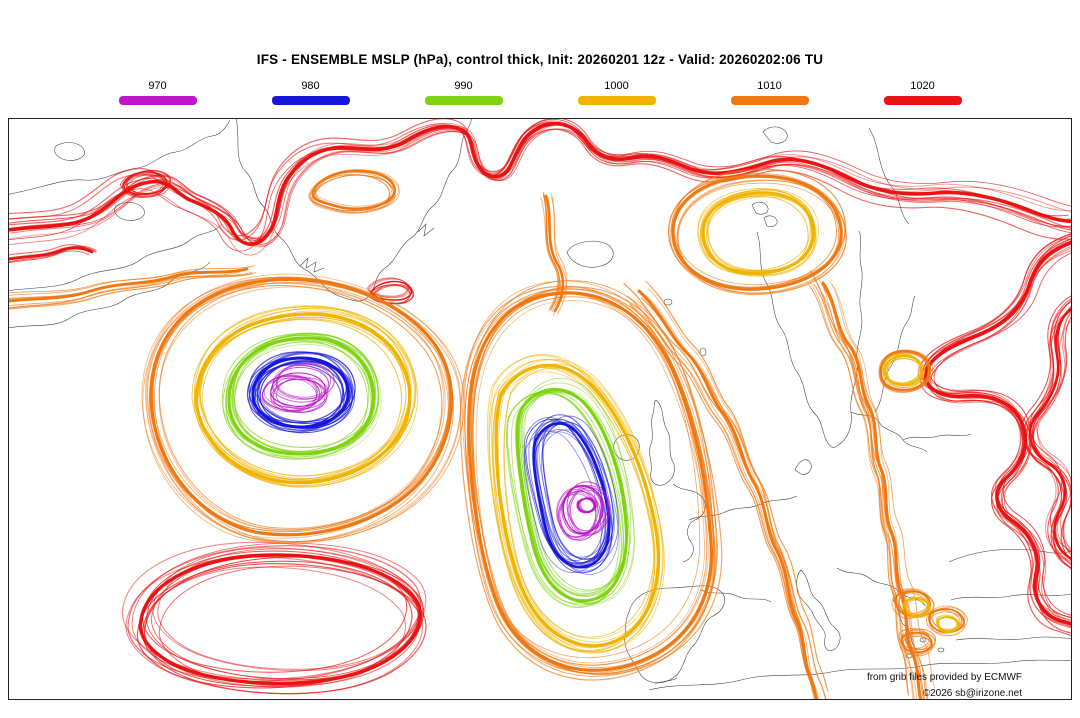 This screenshot has width=1080, height=718. Describe the element at coordinates (463, 86) in the screenshot. I see `legend-label-990: 990` at that location.